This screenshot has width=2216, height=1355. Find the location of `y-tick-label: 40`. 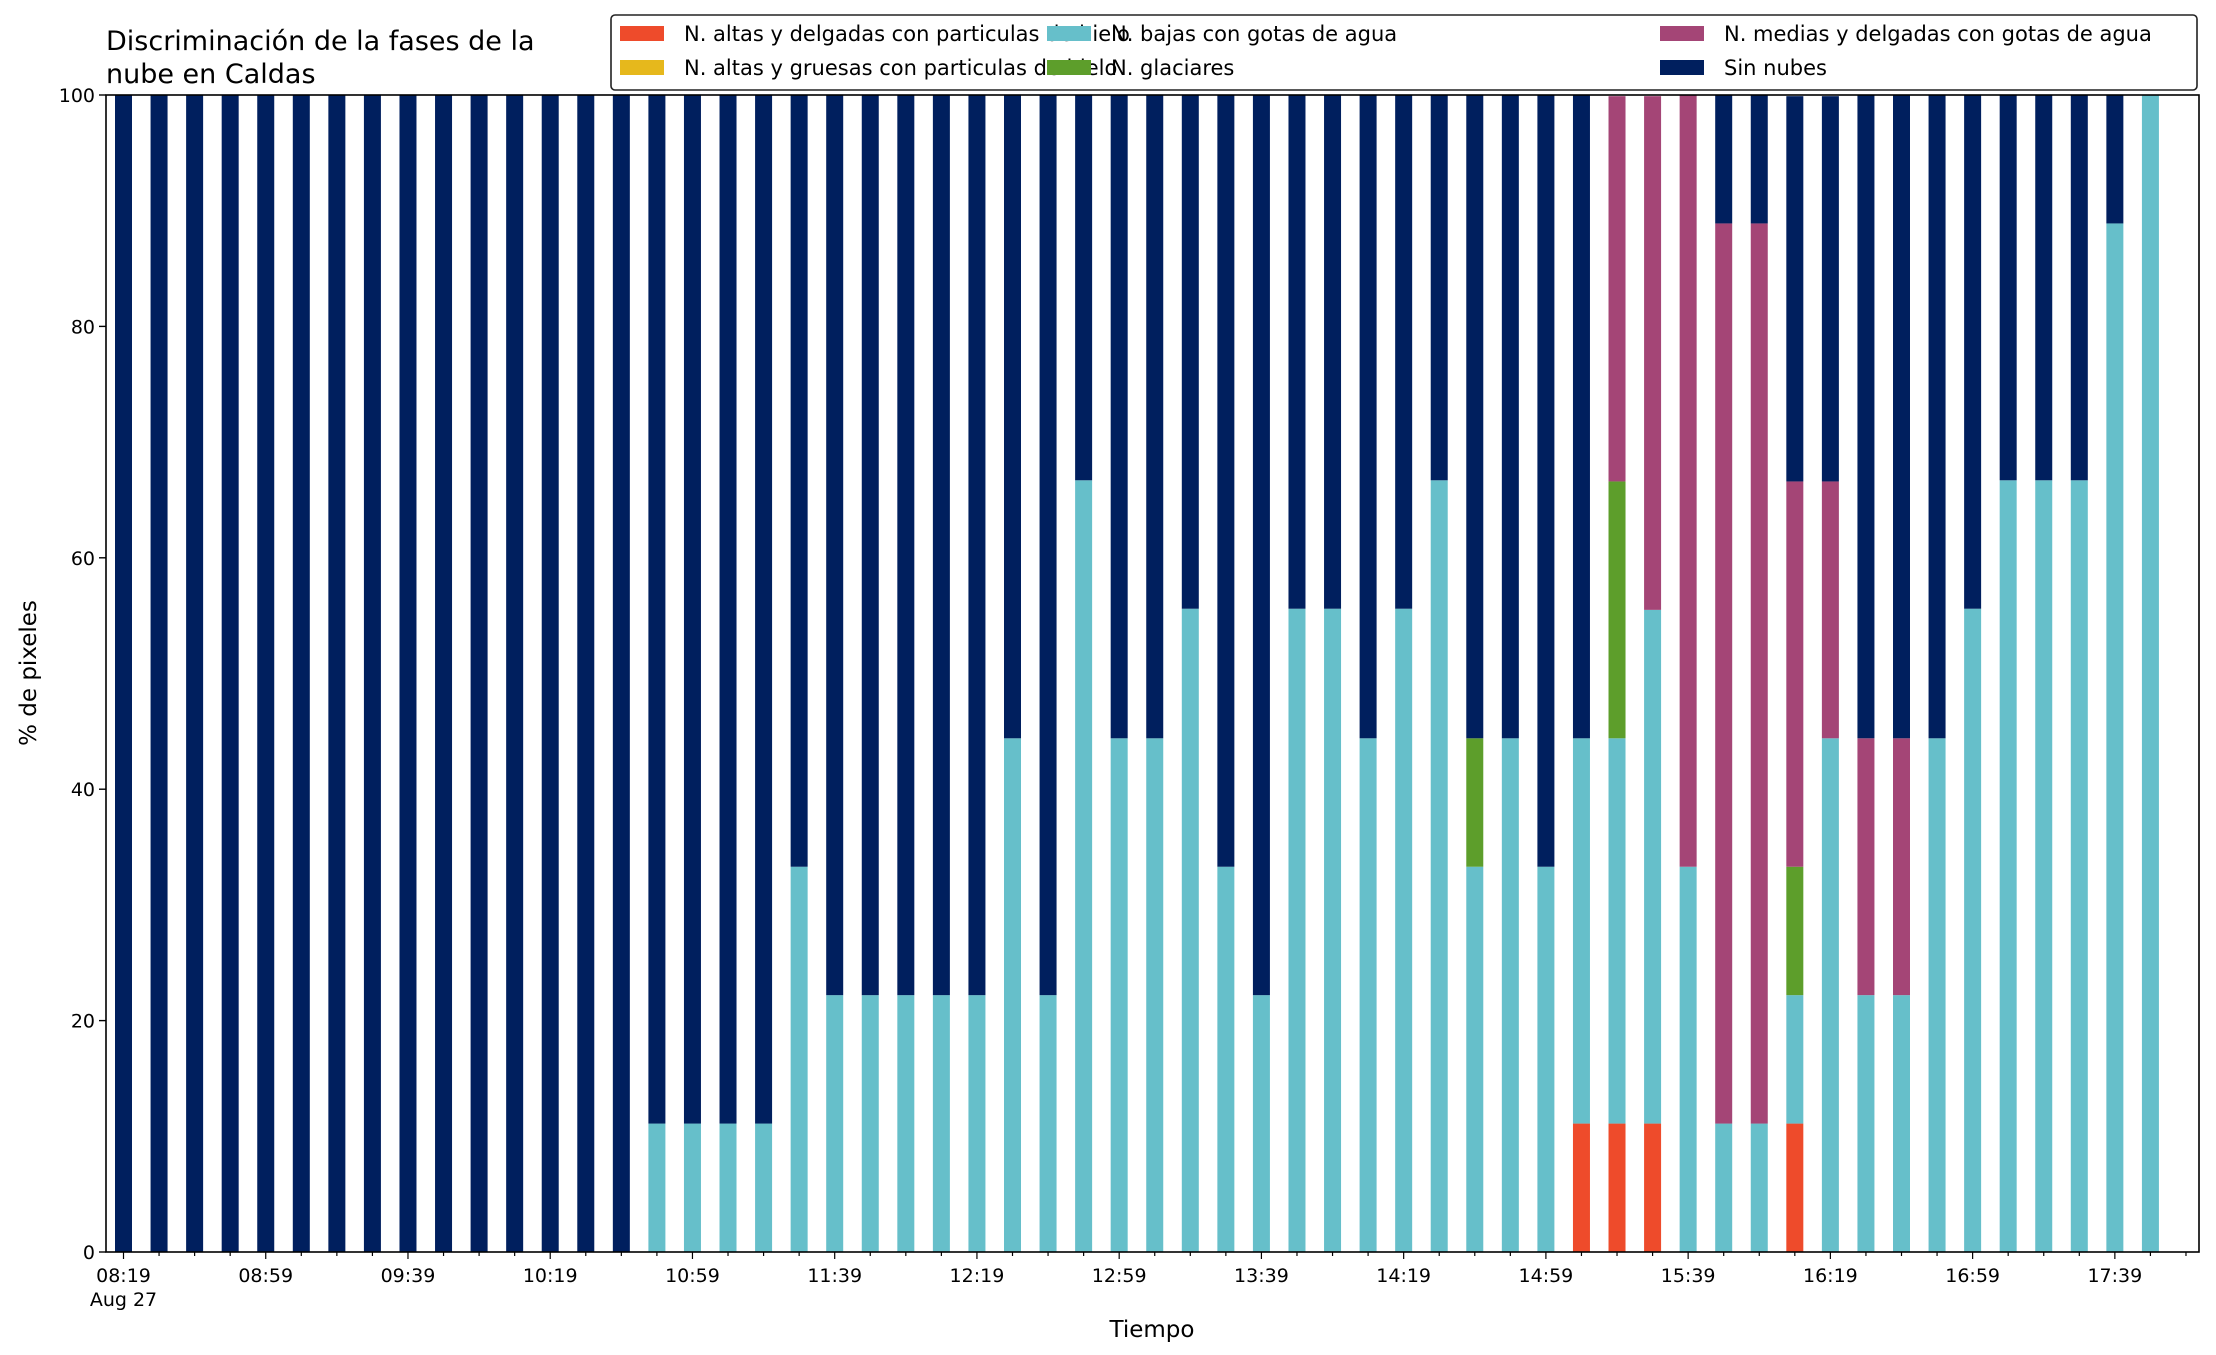

y-tick-label: 40 is located at coordinates (83, 790).